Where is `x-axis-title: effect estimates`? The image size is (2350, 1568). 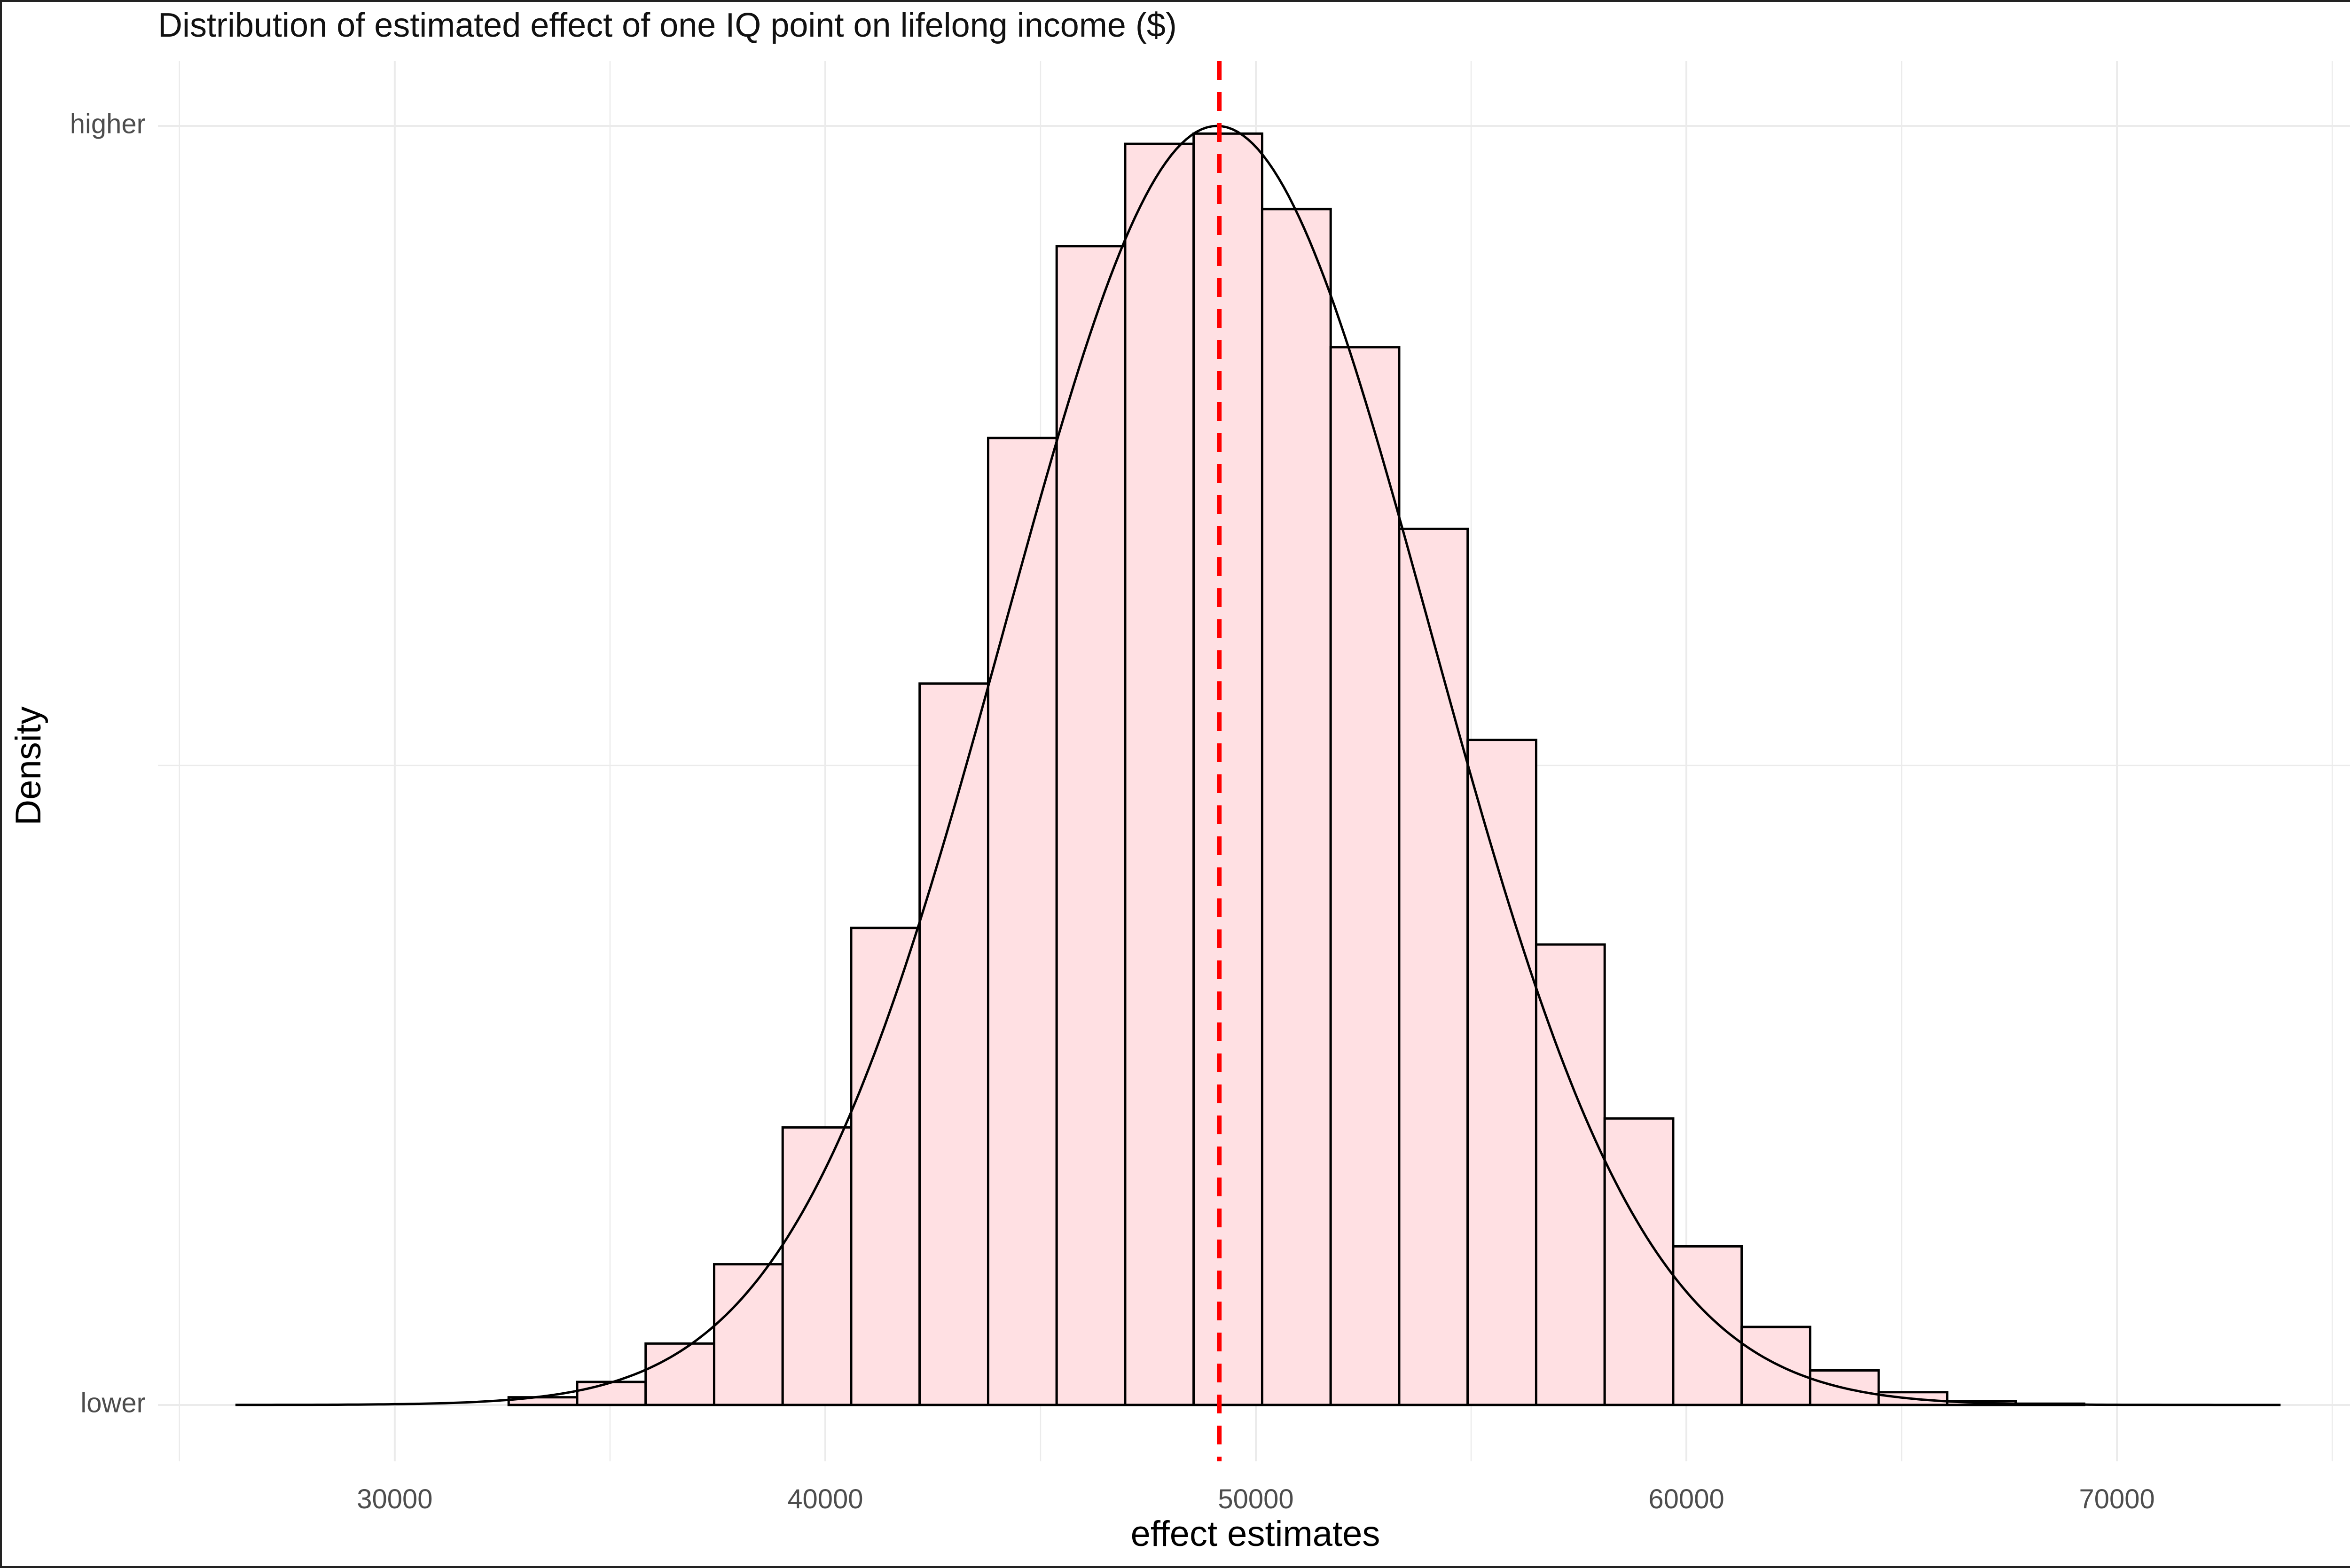 x-axis-title: effect estimates is located at coordinates (1255, 1534).